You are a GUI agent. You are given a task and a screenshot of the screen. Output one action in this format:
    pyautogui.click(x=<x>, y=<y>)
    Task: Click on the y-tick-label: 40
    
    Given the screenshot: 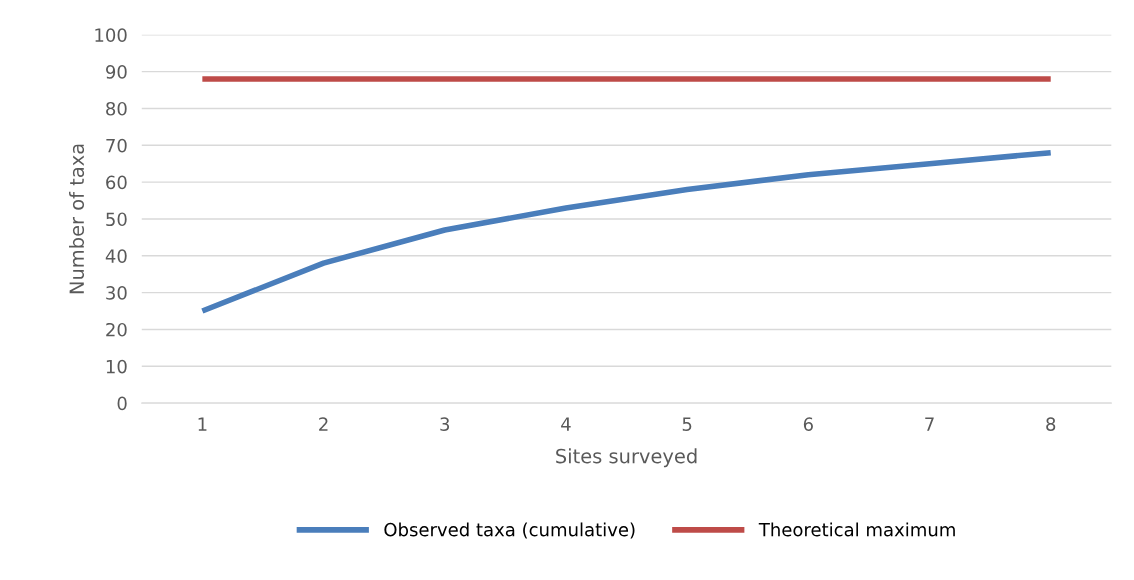 What is the action you would take?
    pyautogui.click(x=116, y=256)
    